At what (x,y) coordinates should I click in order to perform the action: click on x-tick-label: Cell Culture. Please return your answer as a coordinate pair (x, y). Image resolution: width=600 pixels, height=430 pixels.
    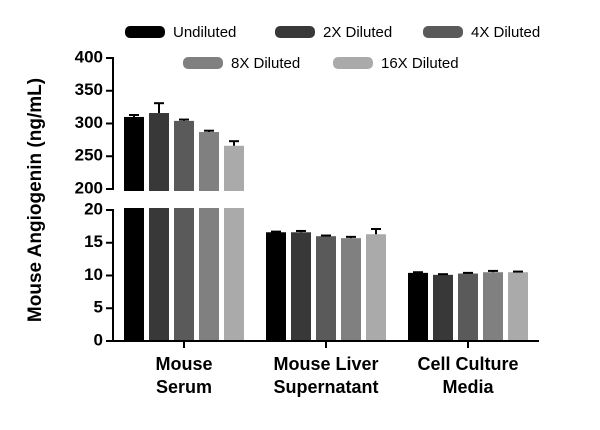
    Looking at the image, I should click on (467, 364).